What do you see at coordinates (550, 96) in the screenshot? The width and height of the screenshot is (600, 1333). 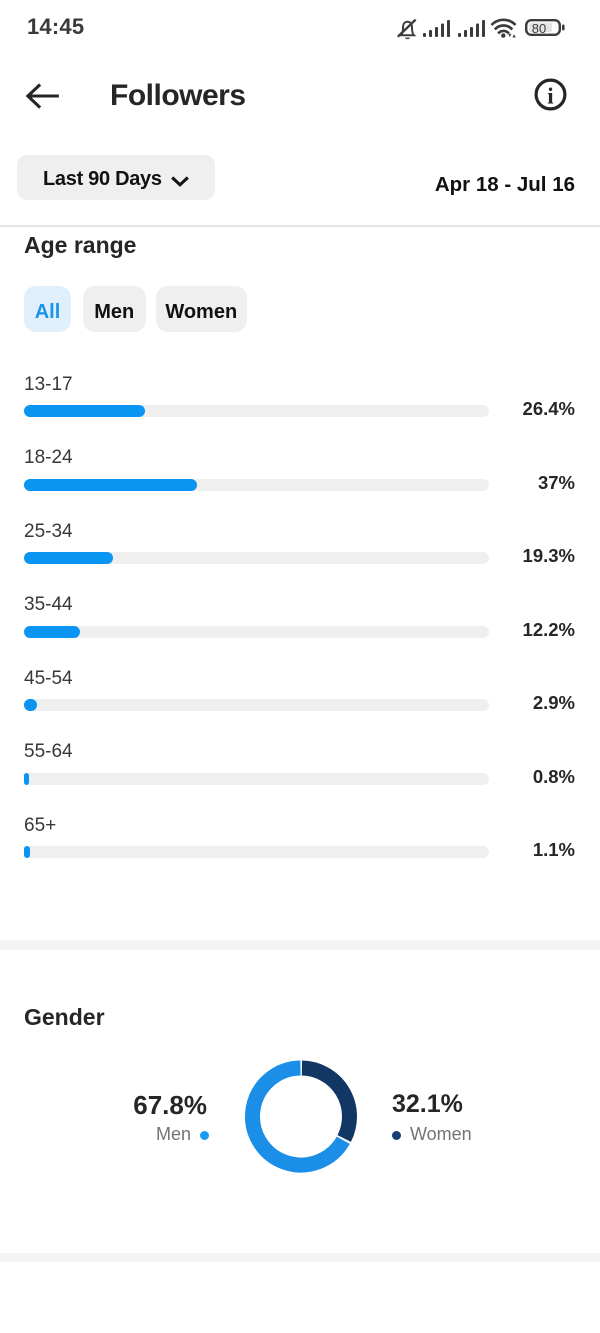 I see `svg-text: i` at bounding box center [550, 96].